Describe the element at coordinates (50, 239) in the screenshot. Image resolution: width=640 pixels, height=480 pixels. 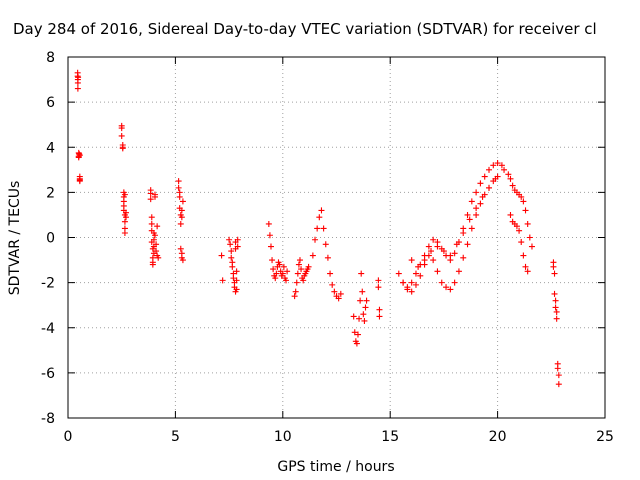
I see `y-tick-label: 0` at that location.